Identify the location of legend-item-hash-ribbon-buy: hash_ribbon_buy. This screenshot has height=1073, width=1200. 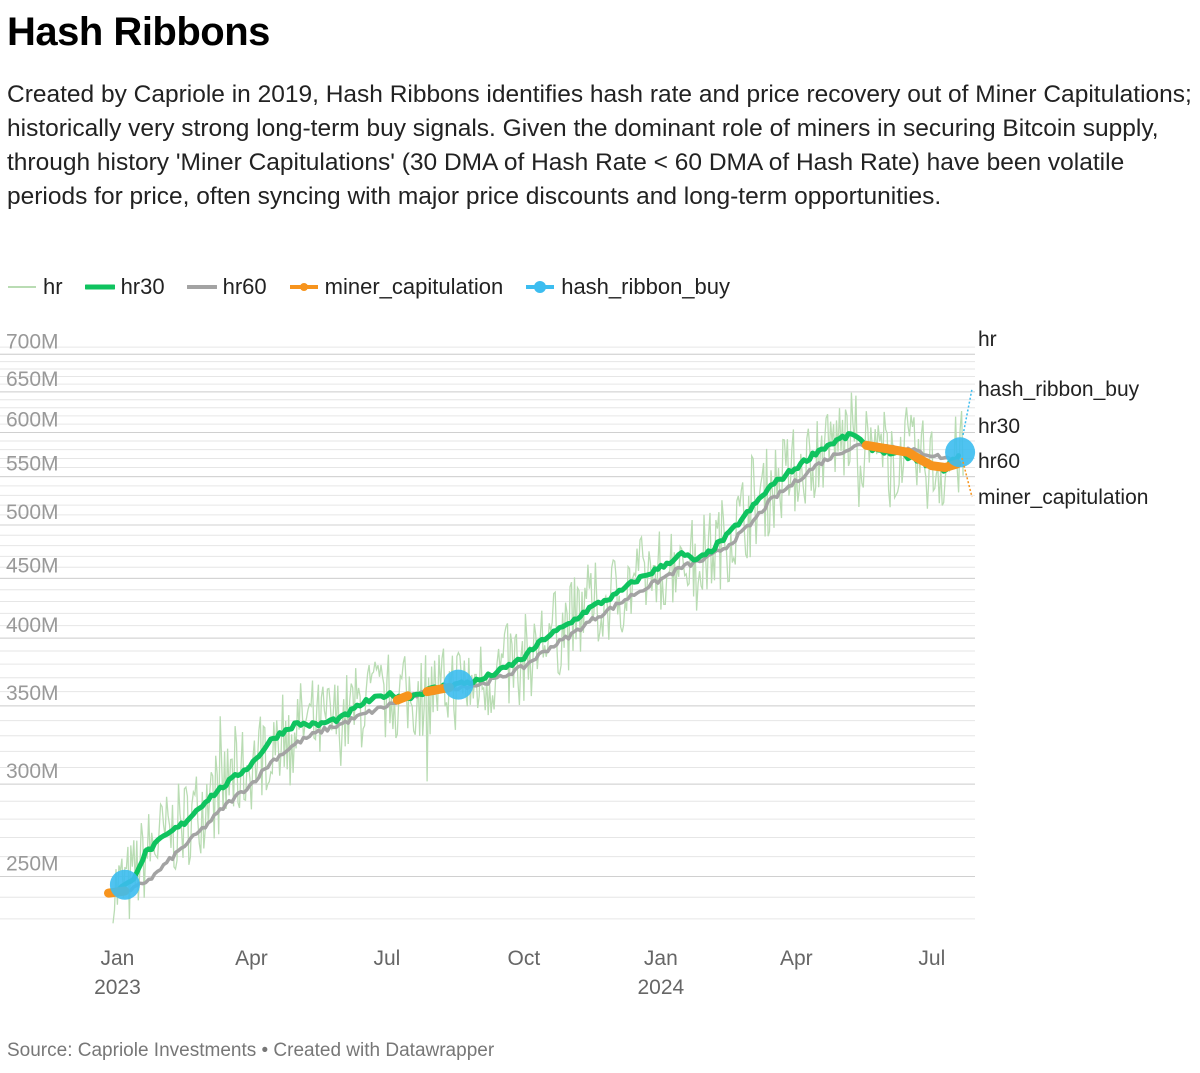
(627, 287).